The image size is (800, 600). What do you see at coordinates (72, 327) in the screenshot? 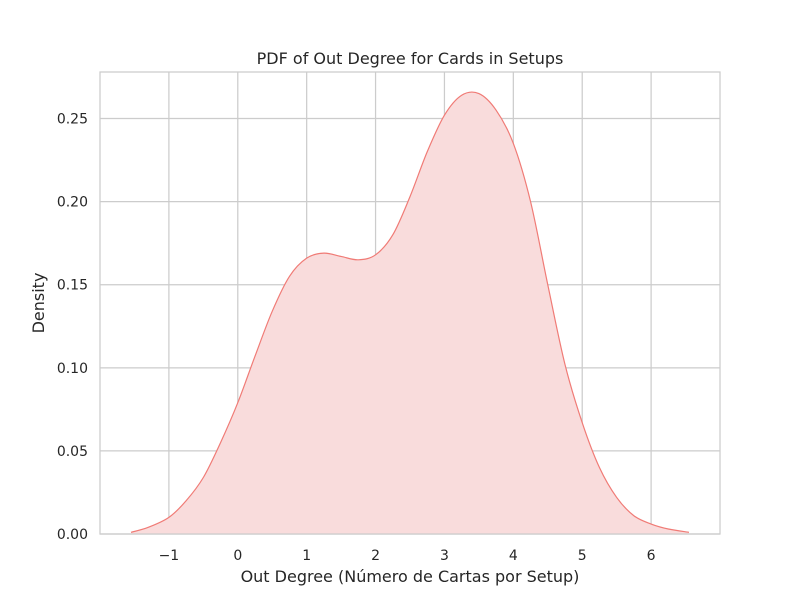
I see `y-tick-labels: 0.00 0.05 0.10 0.15 0.20 0.25` at bounding box center [72, 327].